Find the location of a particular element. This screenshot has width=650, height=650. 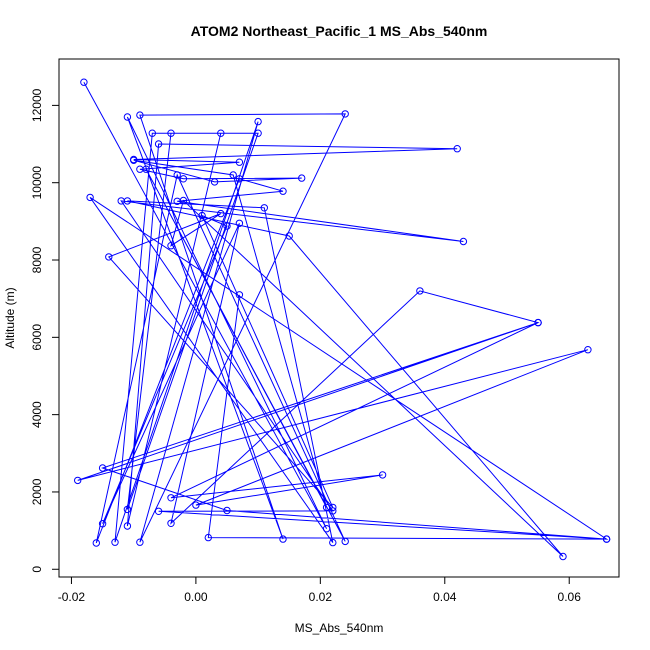

y-tick-label: 2000 is located at coordinates (37, 491).